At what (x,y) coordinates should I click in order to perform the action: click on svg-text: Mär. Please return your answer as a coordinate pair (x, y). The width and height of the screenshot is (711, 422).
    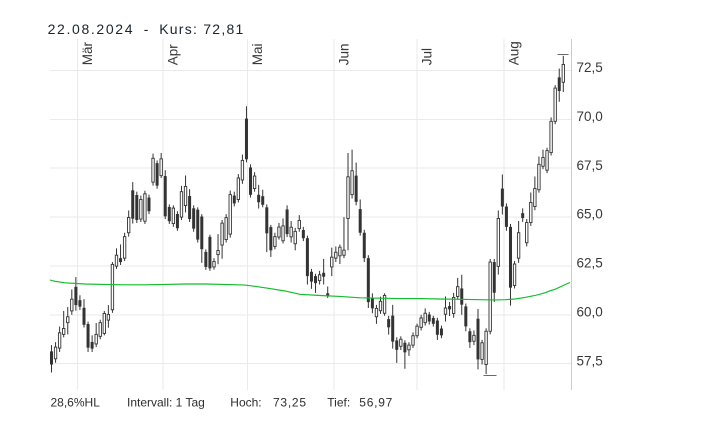
    Looking at the image, I should click on (87, 54).